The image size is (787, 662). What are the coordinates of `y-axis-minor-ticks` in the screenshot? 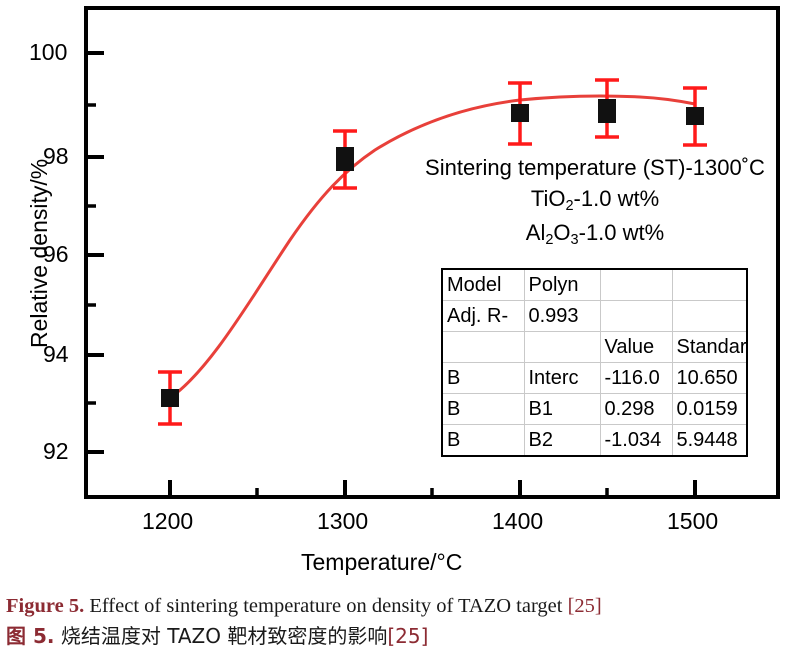 It's located at (91, 254).